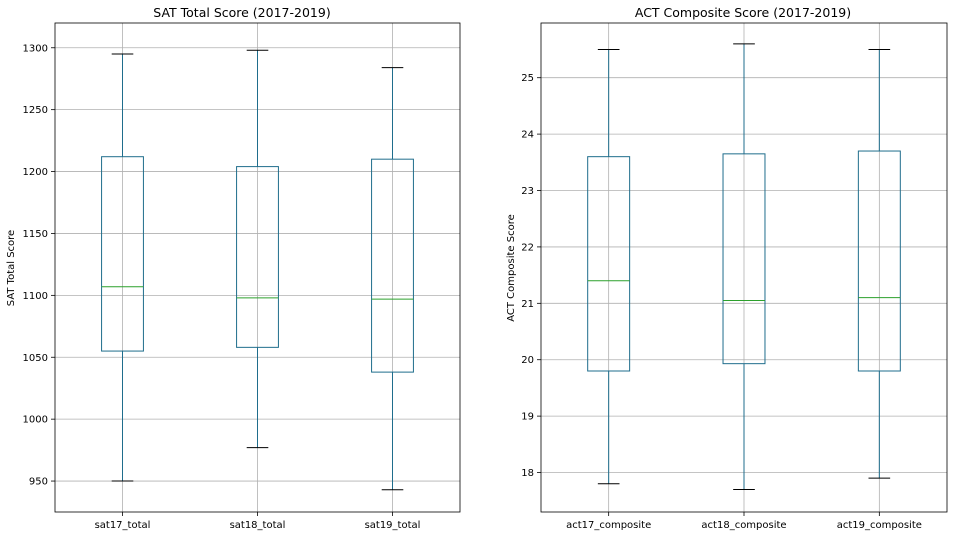 The width and height of the screenshot is (953, 537). I want to click on act-x-tick-label: act19_composite, so click(879, 525).